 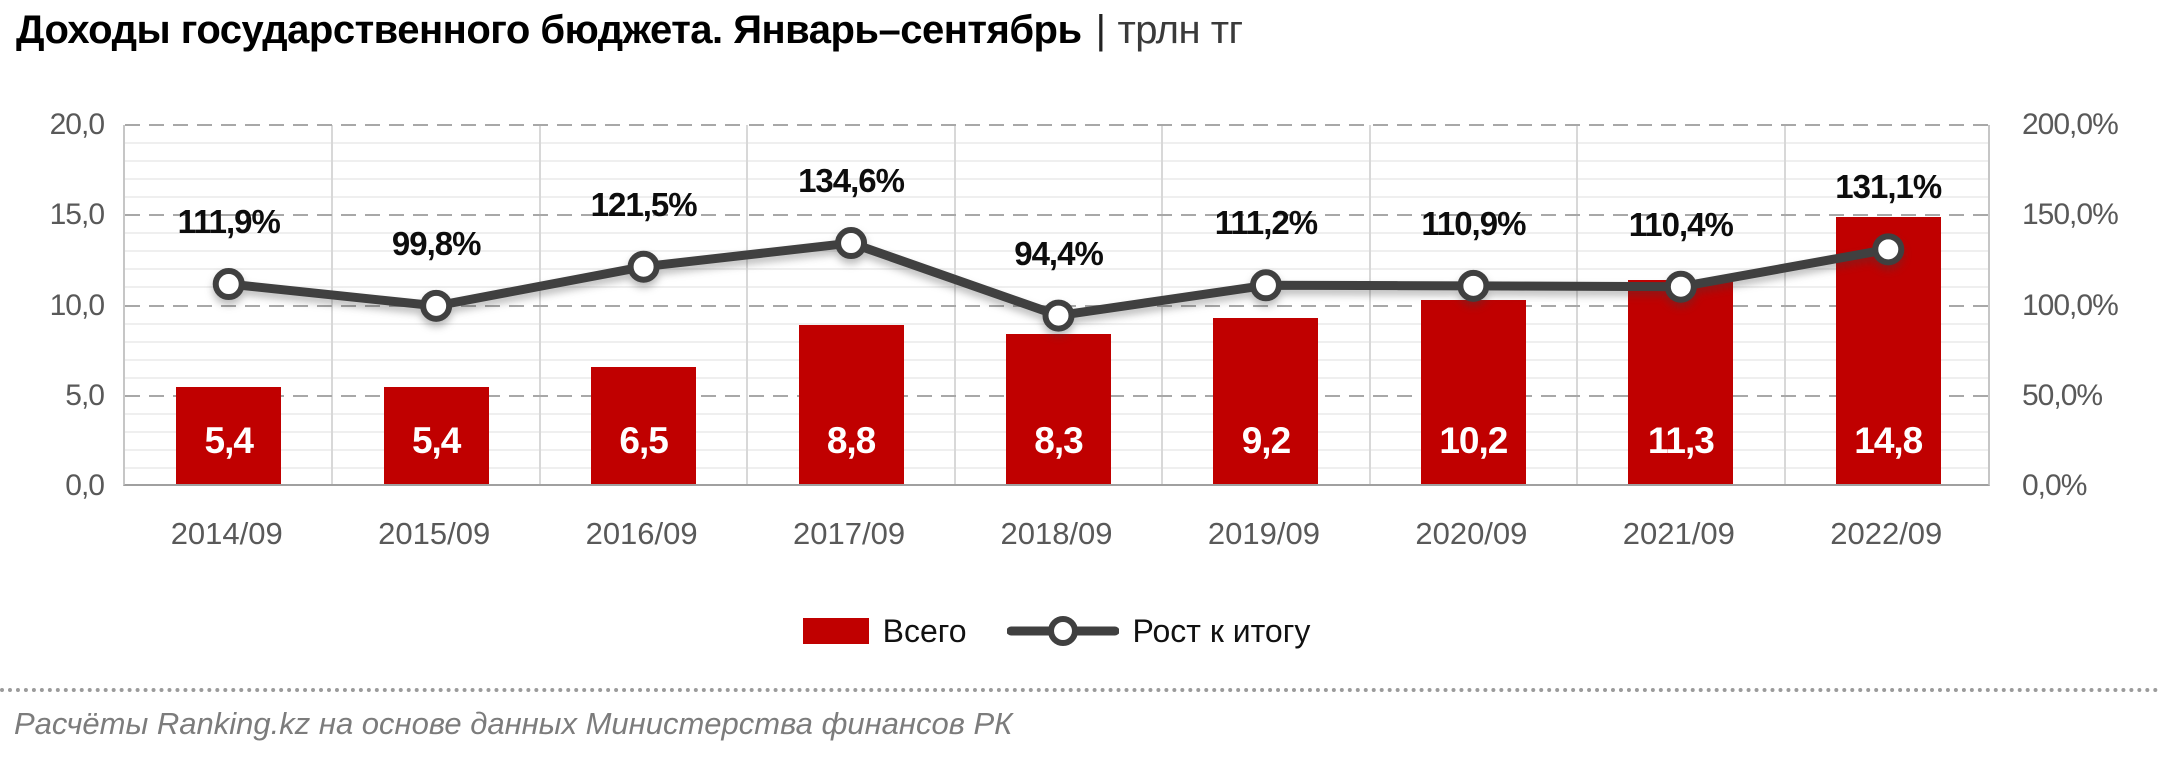 I want to click on left-axis-tick-label: 20,0, so click(x=77, y=124).